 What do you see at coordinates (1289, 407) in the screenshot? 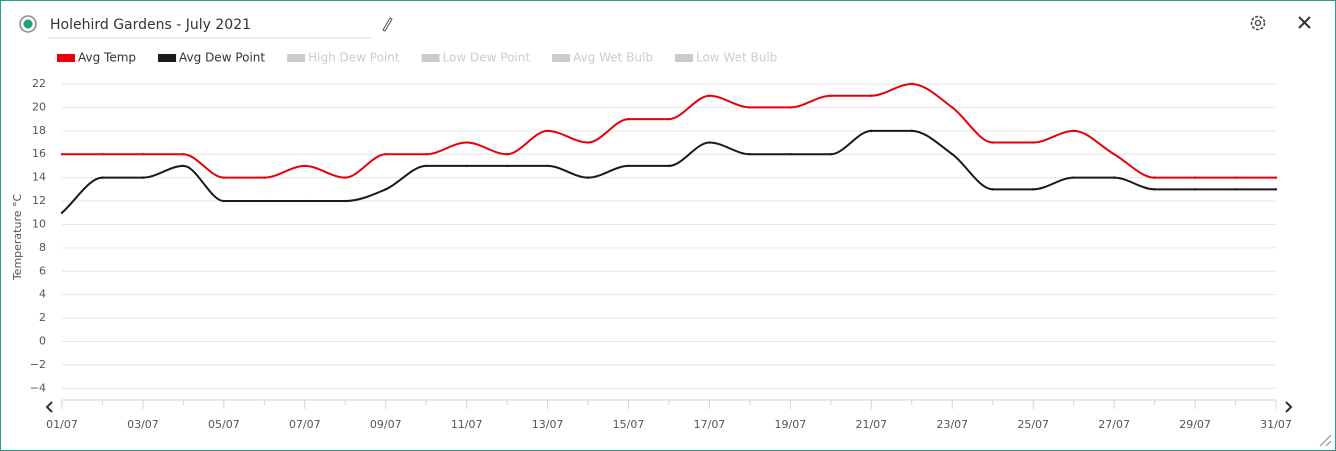
I see `scroll-right` at bounding box center [1289, 407].